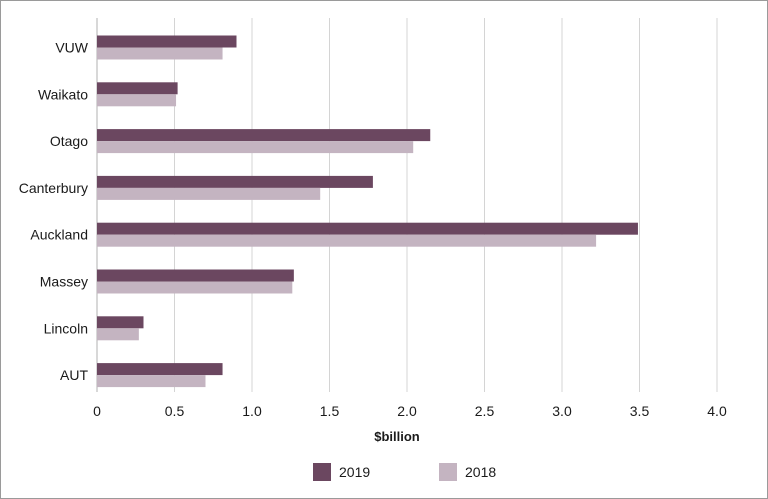  Describe the element at coordinates (562, 411) in the screenshot. I see `x-tick-label: 3.0` at that location.